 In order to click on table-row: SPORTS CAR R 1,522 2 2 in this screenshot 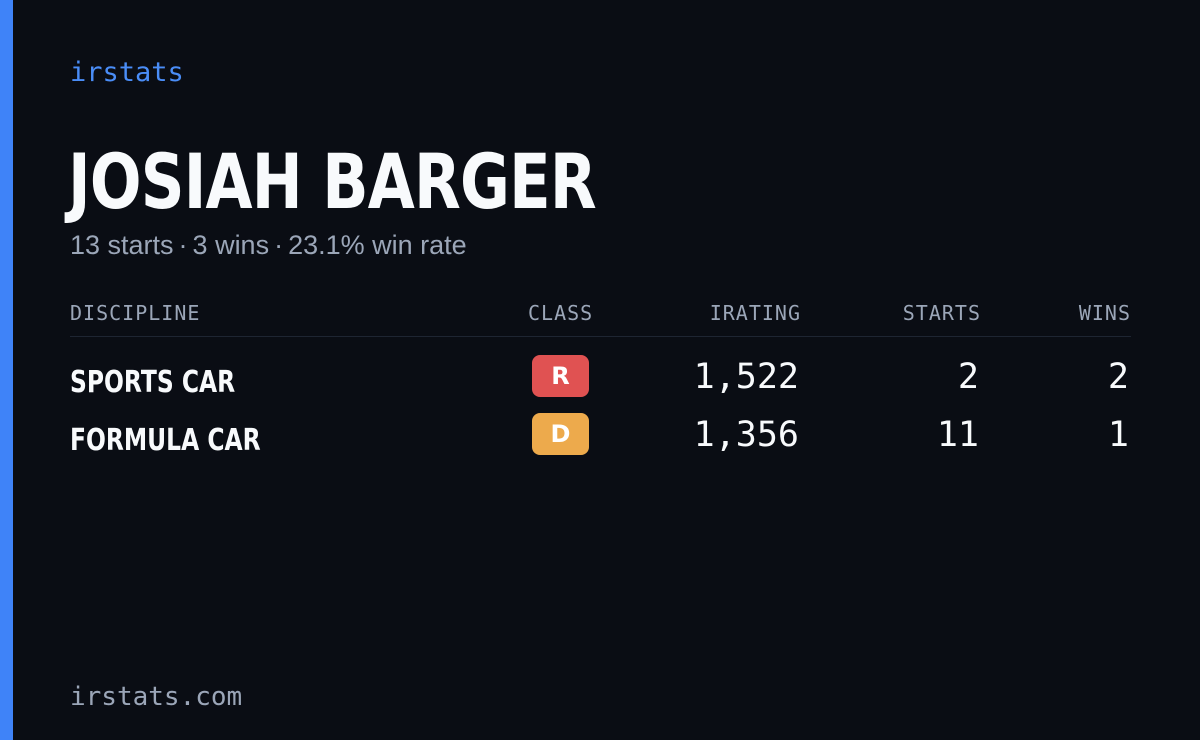, I will do `click(600, 382)`.